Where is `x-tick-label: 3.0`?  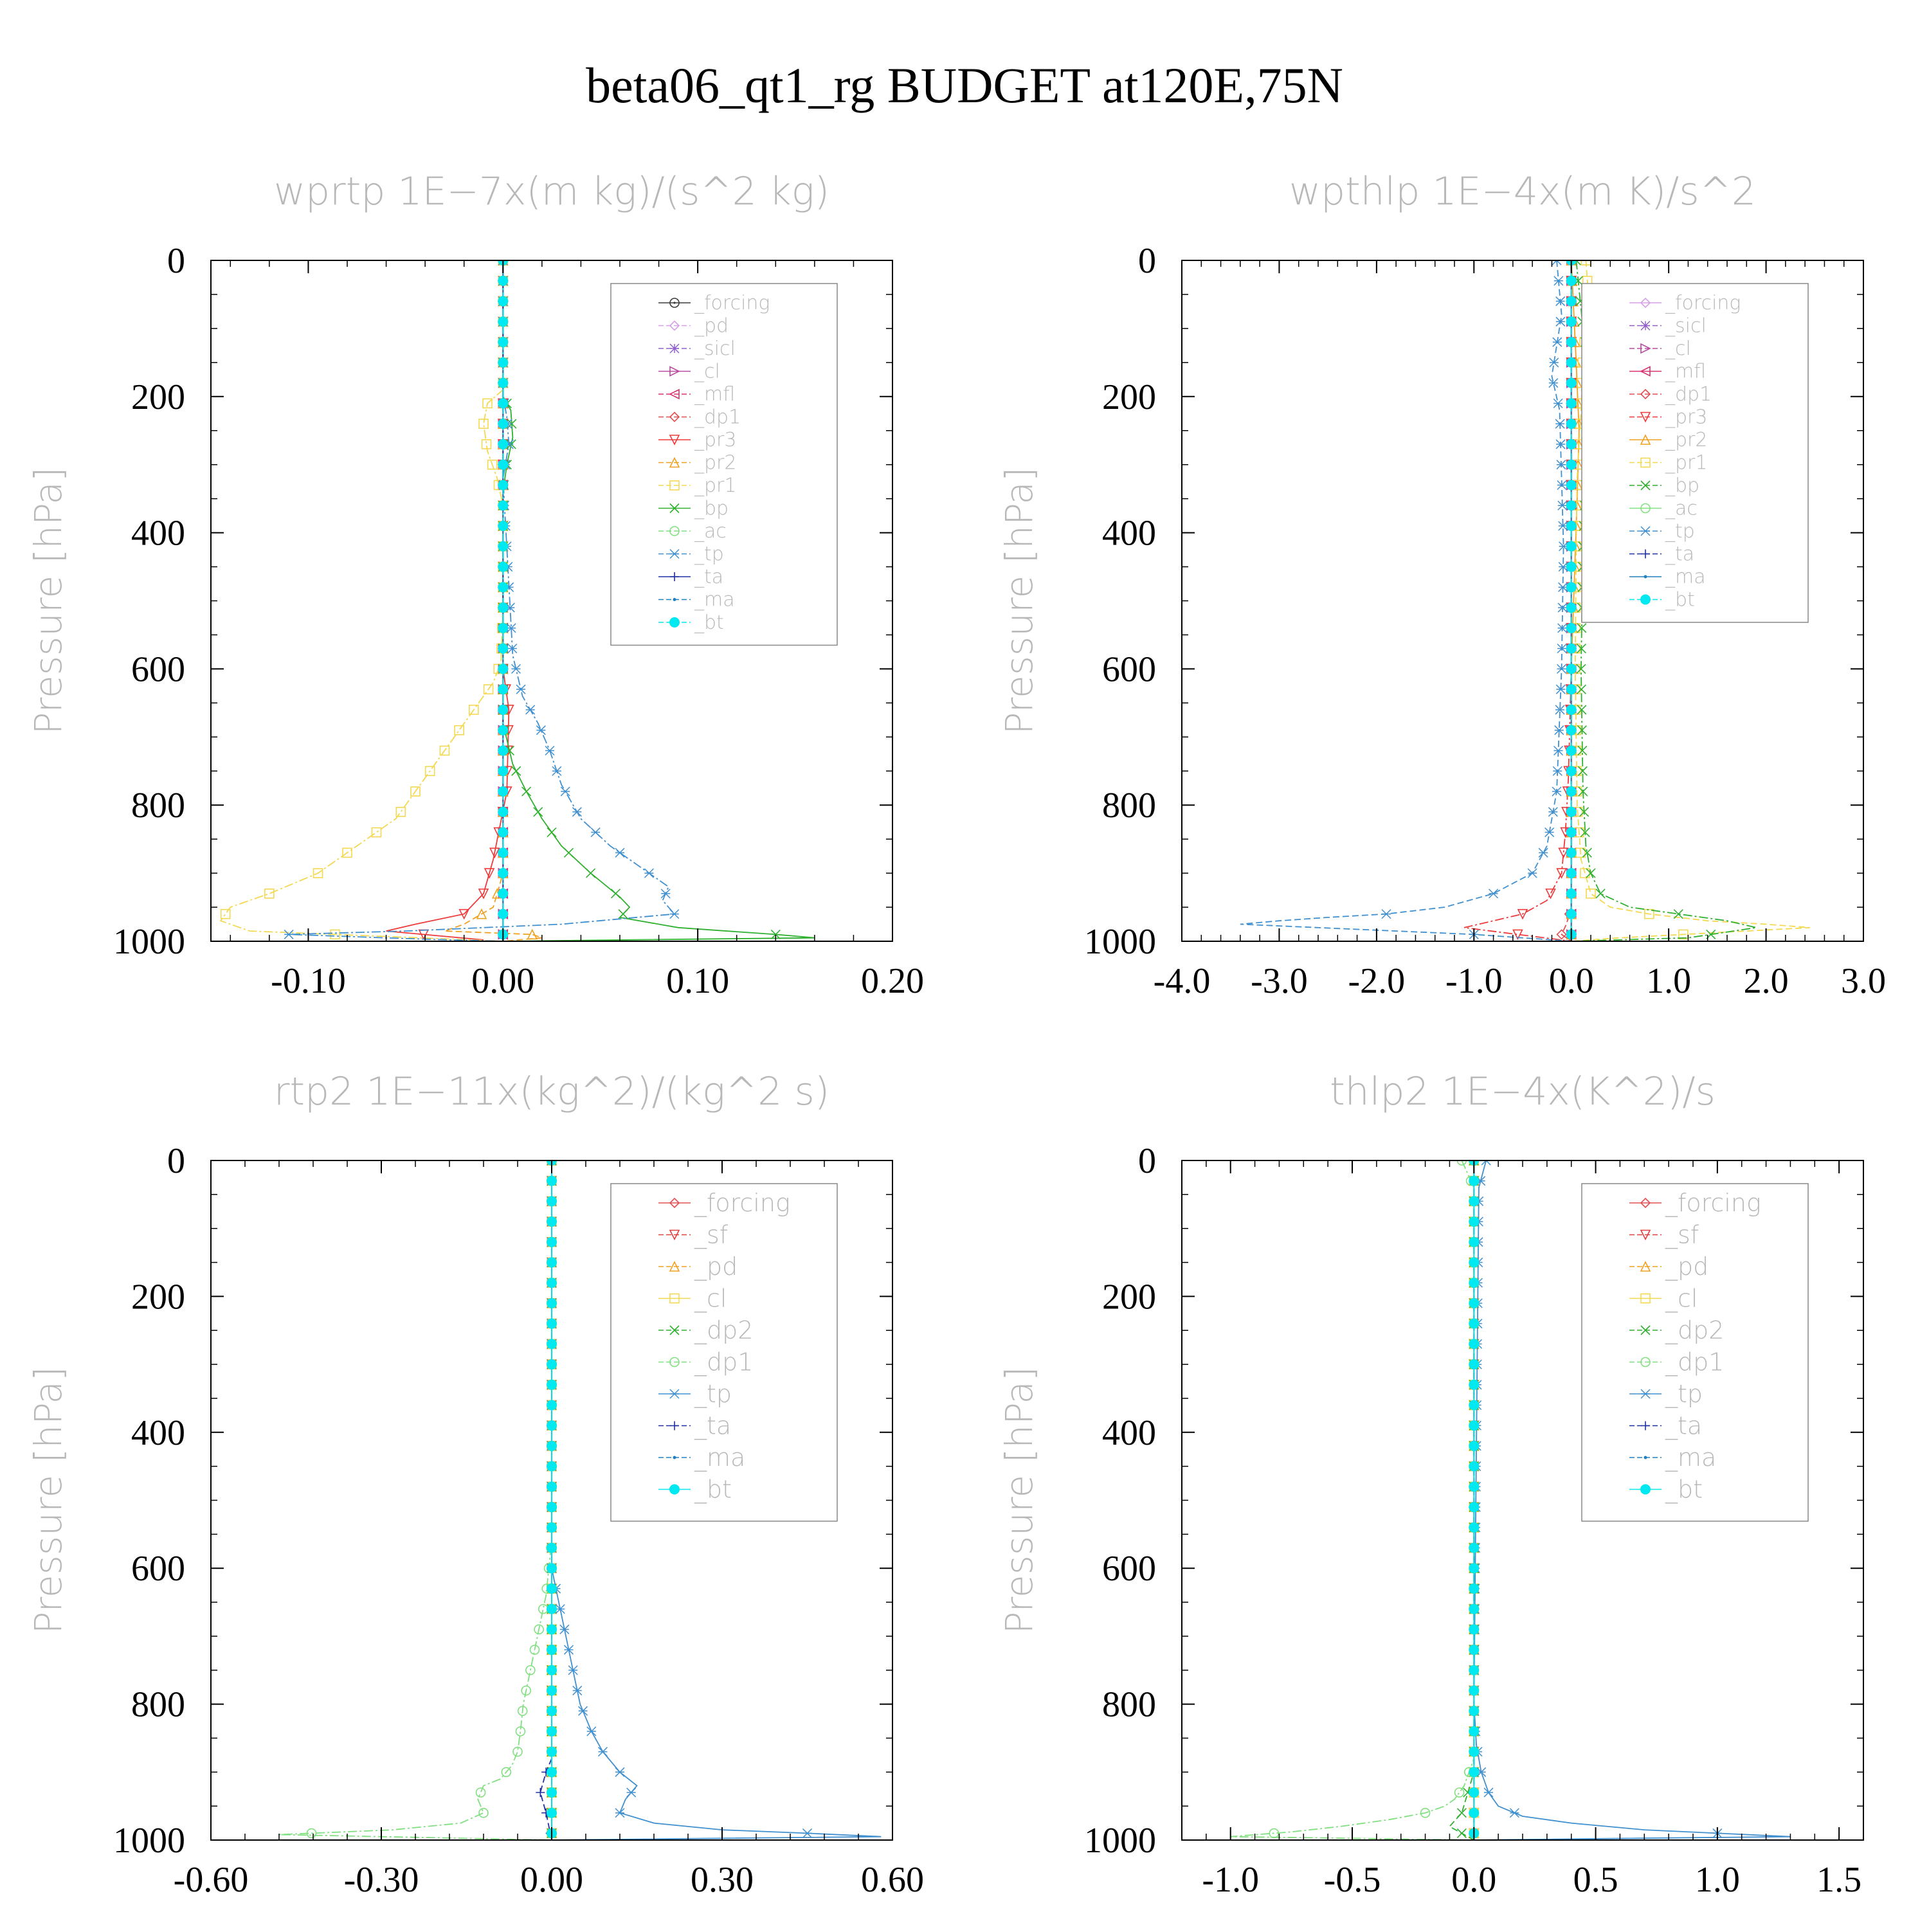 x-tick-label: 3.0 is located at coordinates (1863, 981).